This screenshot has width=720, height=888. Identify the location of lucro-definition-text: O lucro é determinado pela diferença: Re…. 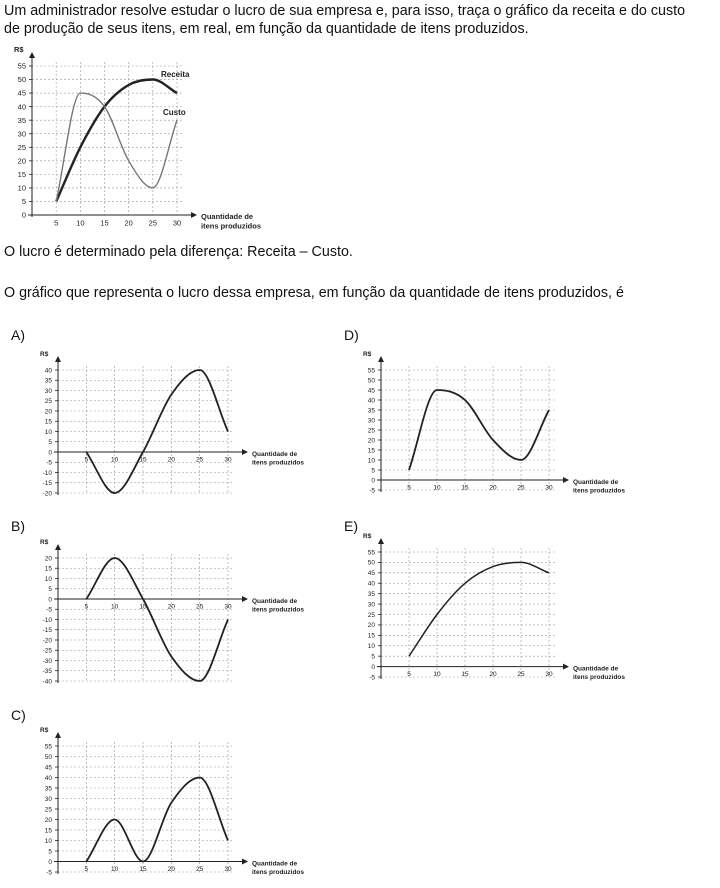
(178, 252).